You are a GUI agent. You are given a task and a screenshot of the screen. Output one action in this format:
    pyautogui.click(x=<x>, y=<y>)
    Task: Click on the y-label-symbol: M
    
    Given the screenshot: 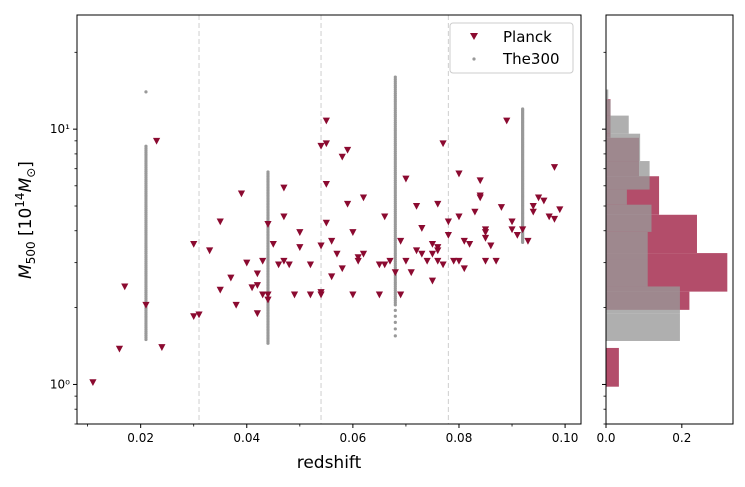 What is the action you would take?
    pyautogui.click(x=26, y=271)
    